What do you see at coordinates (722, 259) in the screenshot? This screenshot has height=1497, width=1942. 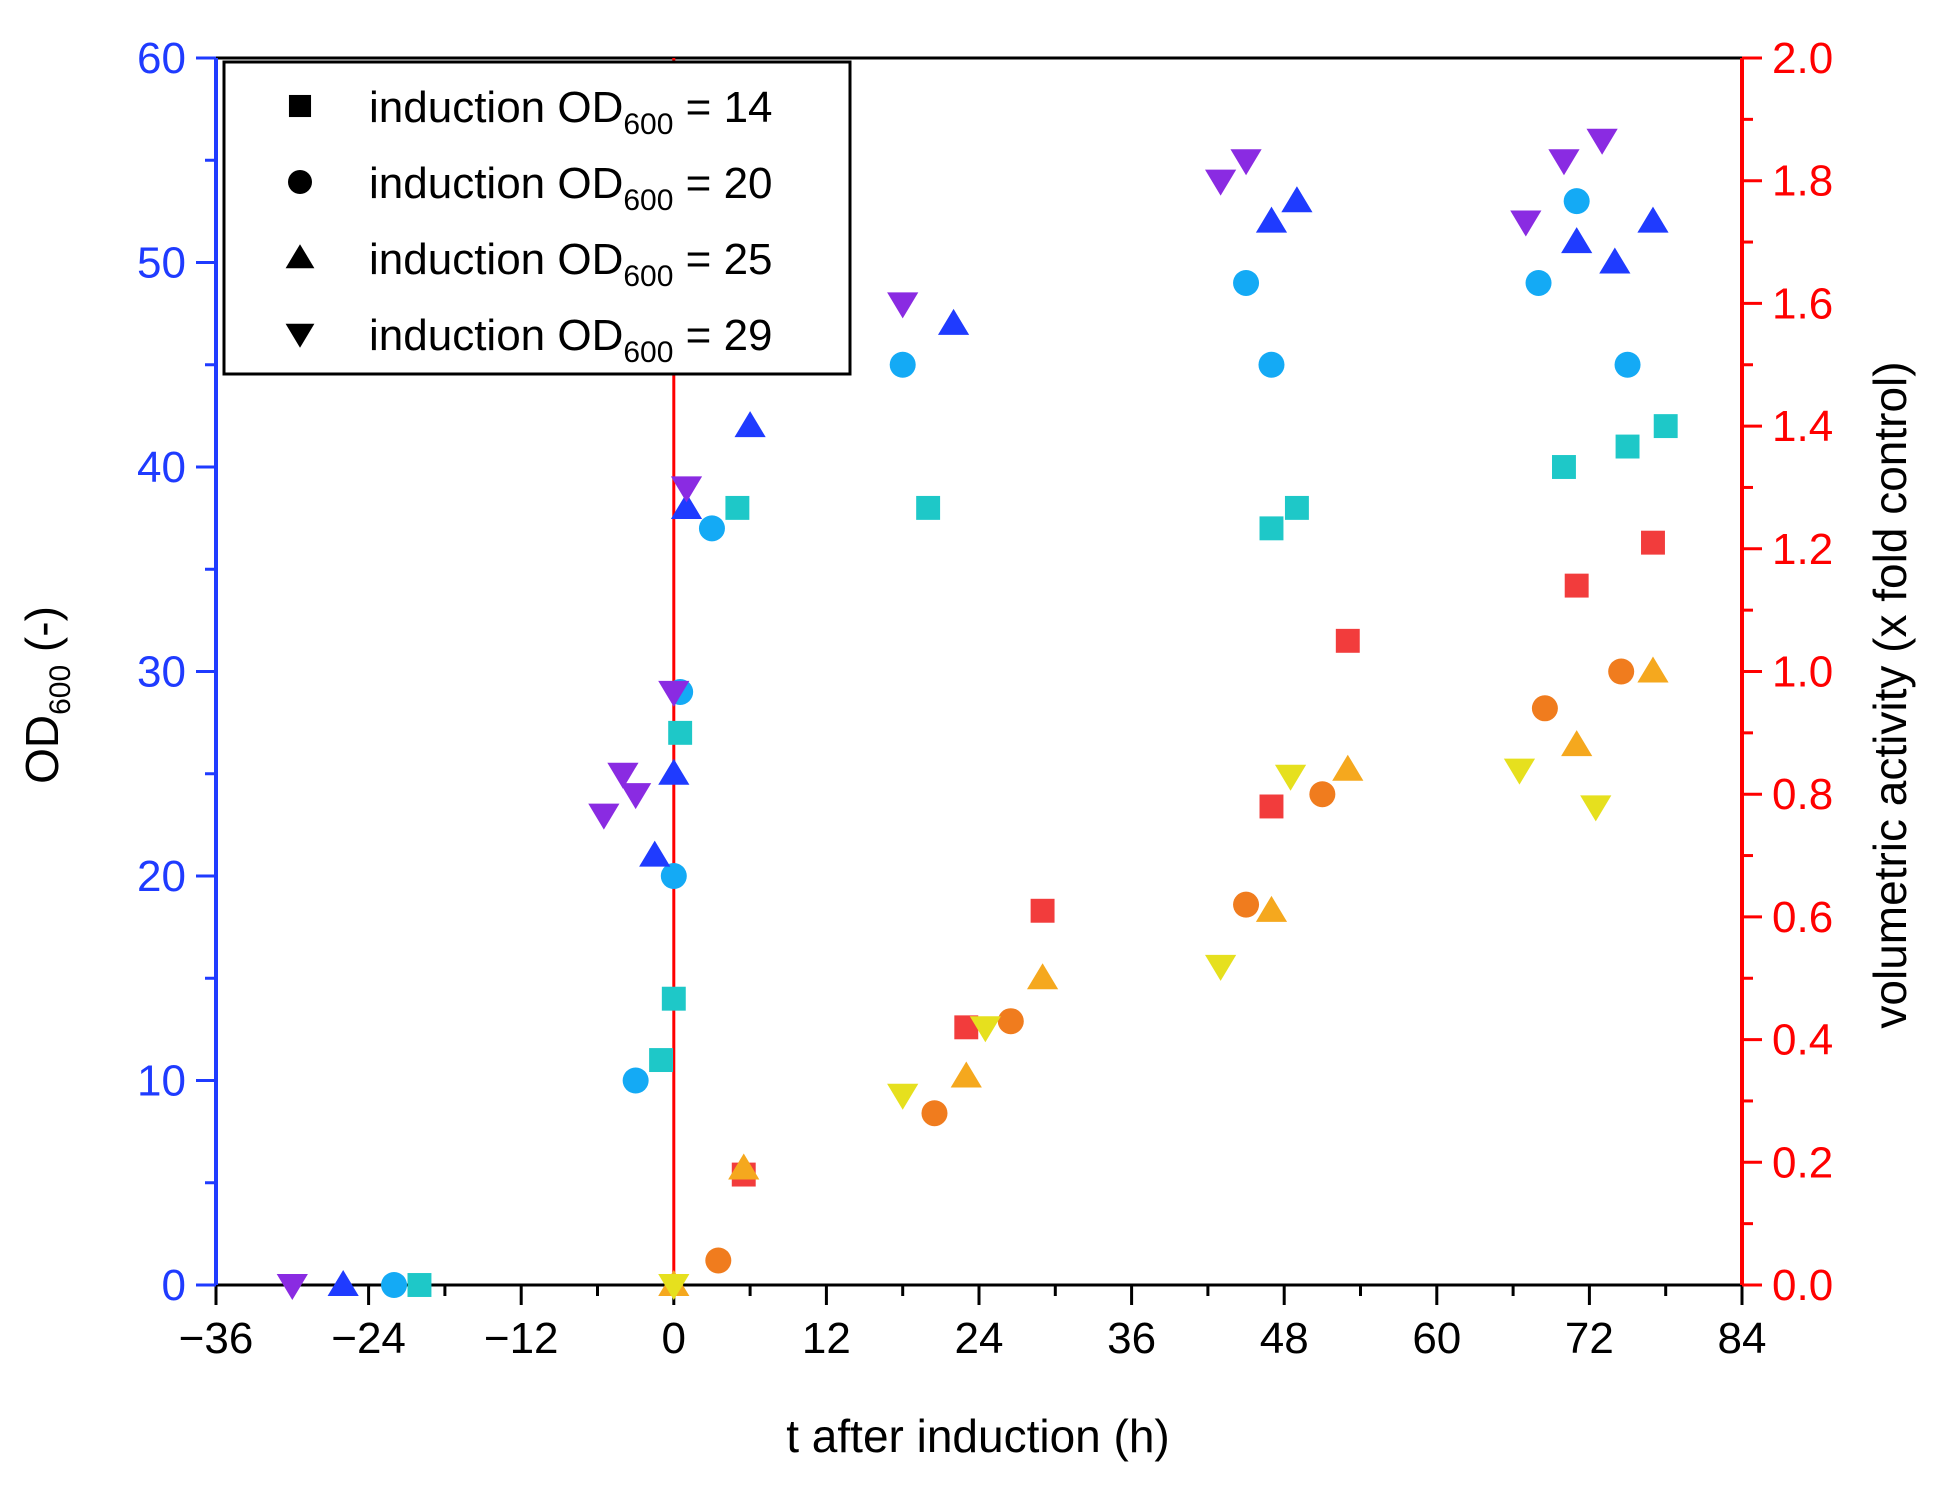 I see `legend-label-suffix: = 25` at bounding box center [722, 259].